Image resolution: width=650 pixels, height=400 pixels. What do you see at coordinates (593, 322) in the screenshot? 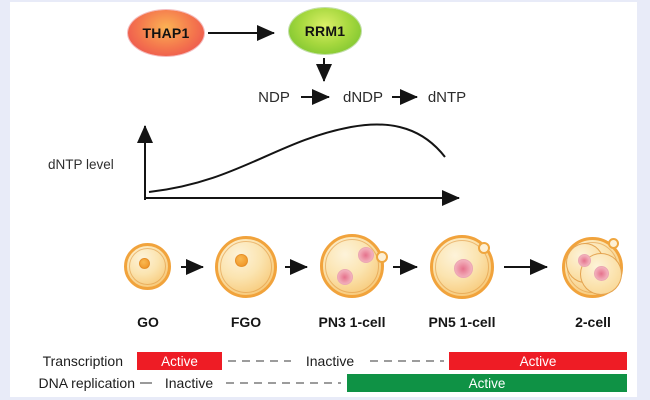
I see `stage-label-2cell: 2-cell` at bounding box center [593, 322].